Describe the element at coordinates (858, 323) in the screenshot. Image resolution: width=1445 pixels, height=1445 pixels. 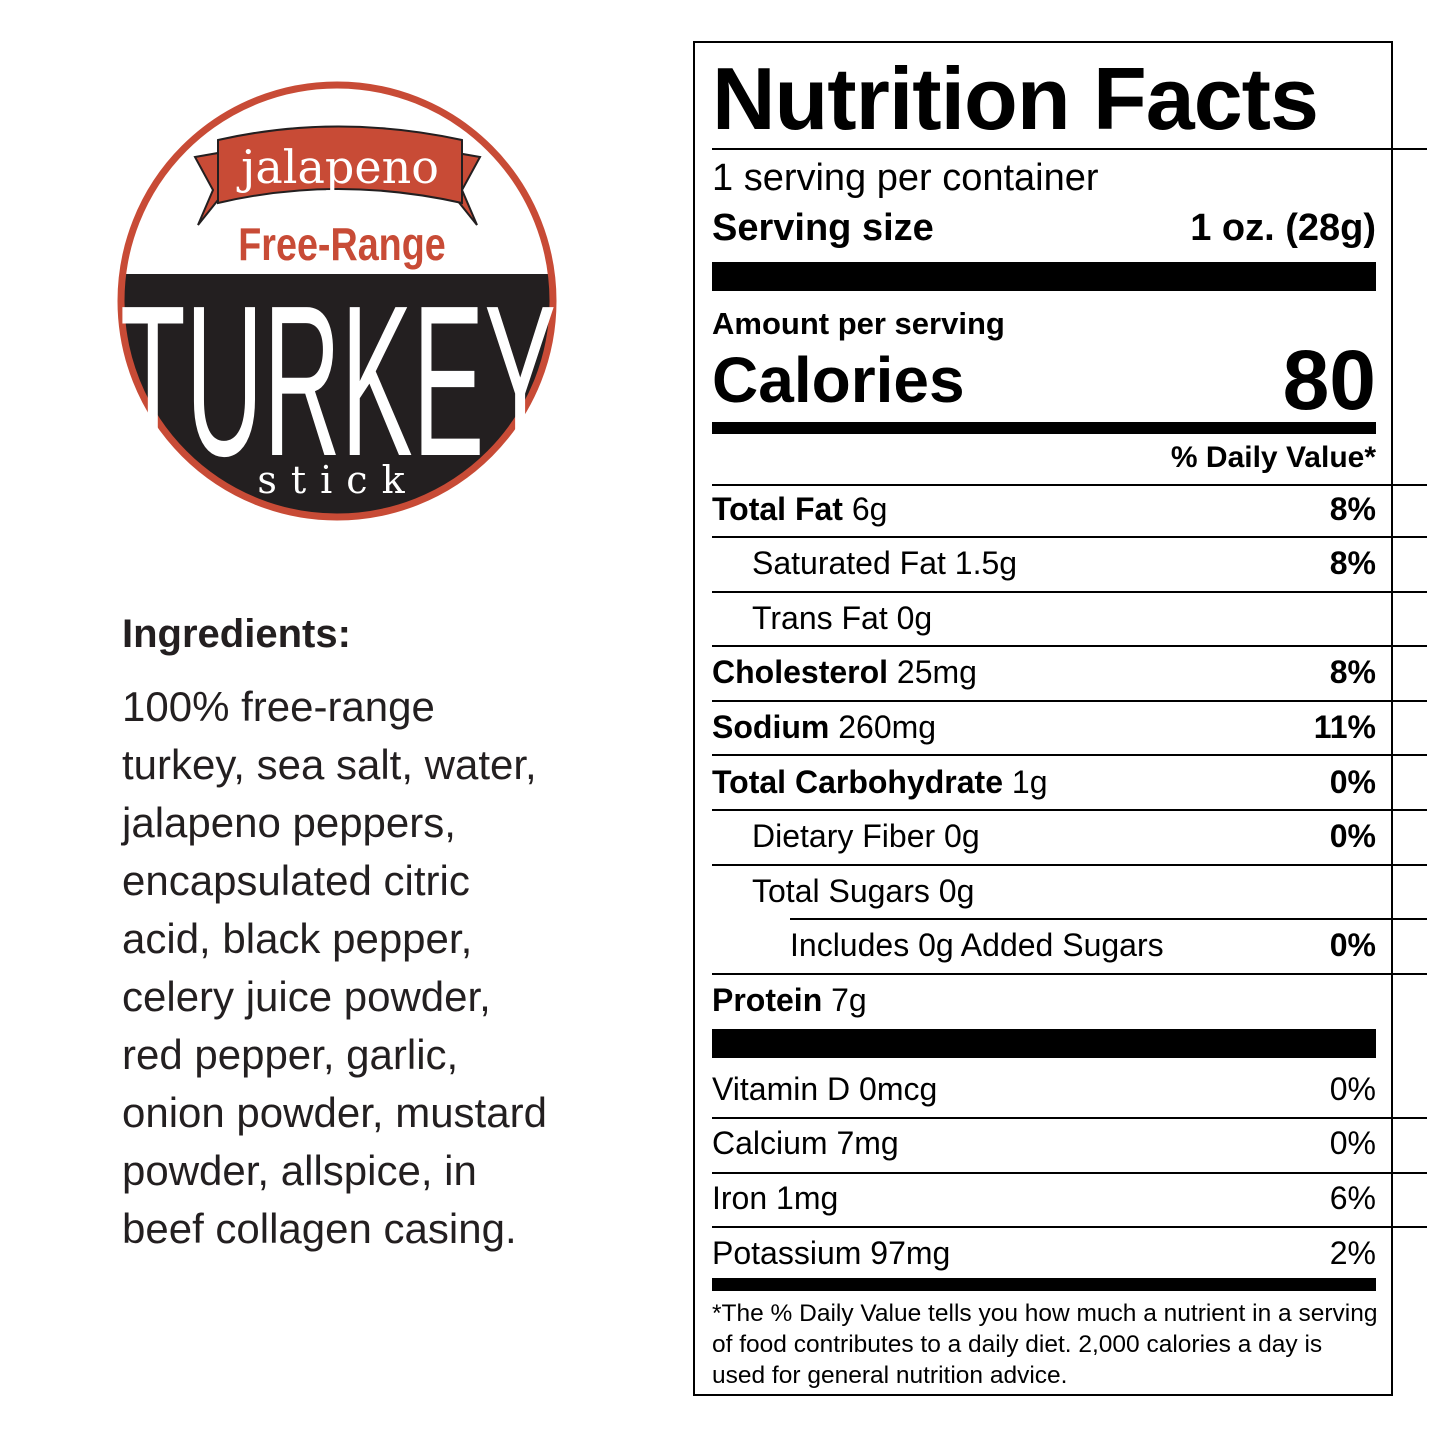
I see `amount-per-serving: Amount per serving` at that location.